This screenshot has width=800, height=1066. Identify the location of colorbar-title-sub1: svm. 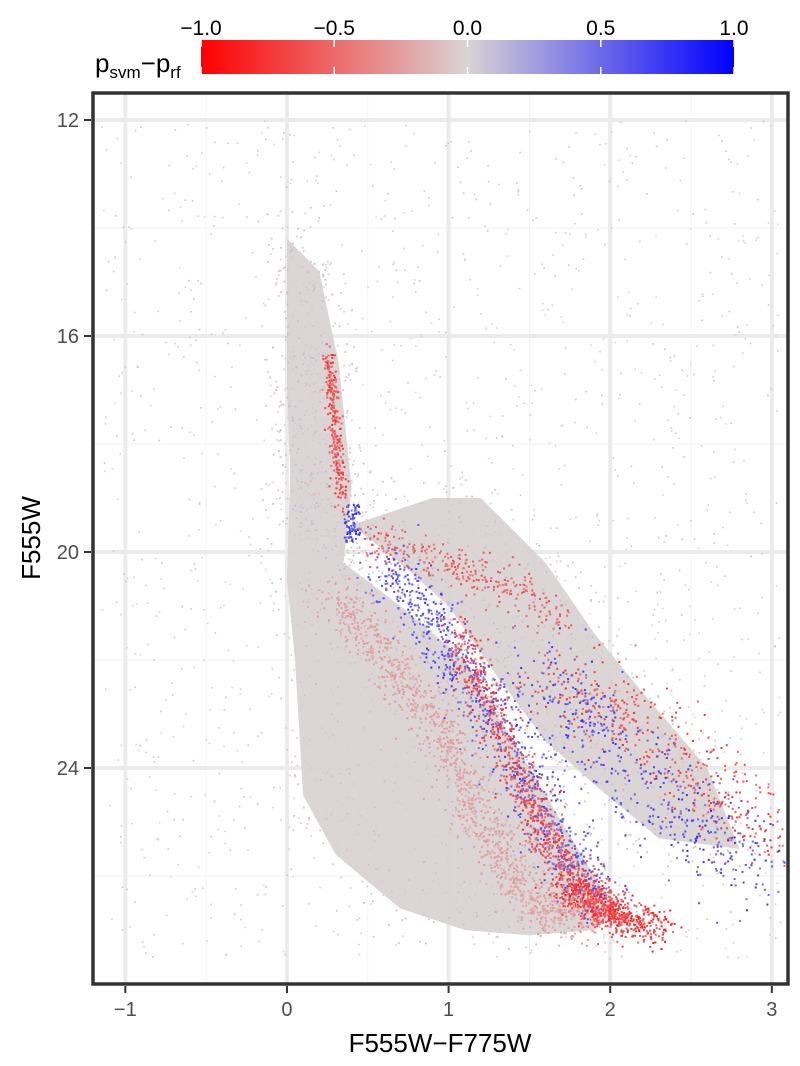
(124, 72).